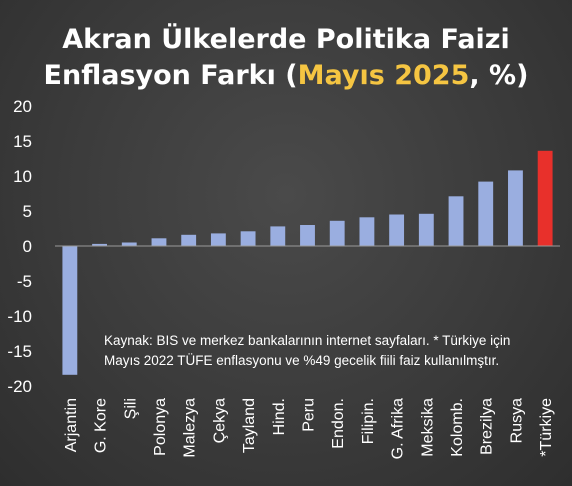  I want to click on x-tick-label: Malezya, so click(190, 428).